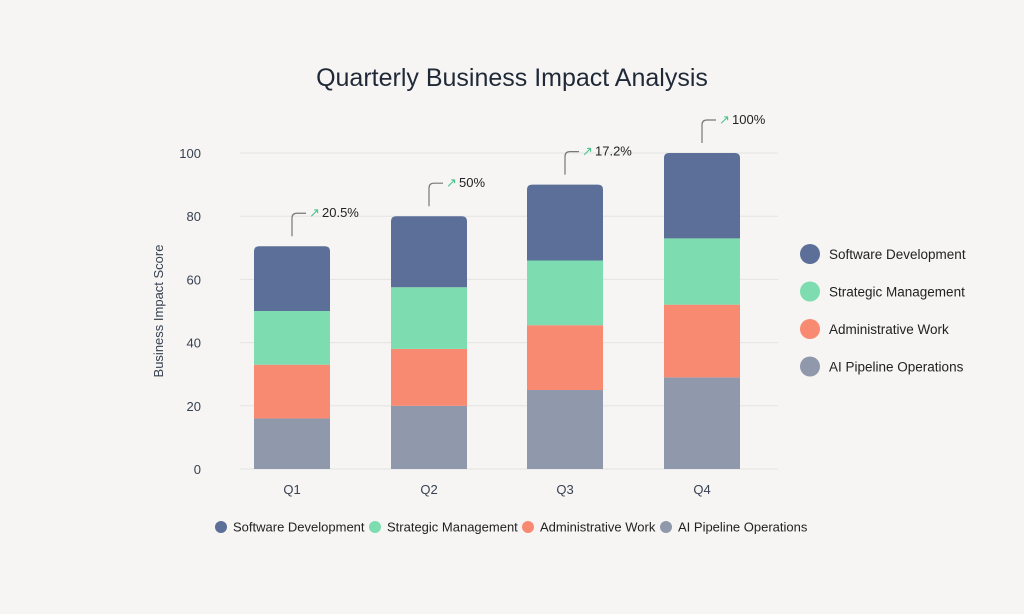 Image resolution: width=1024 pixels, height=614 pixels. I want to click on x-tick-label: Q1, so click(291, 489).